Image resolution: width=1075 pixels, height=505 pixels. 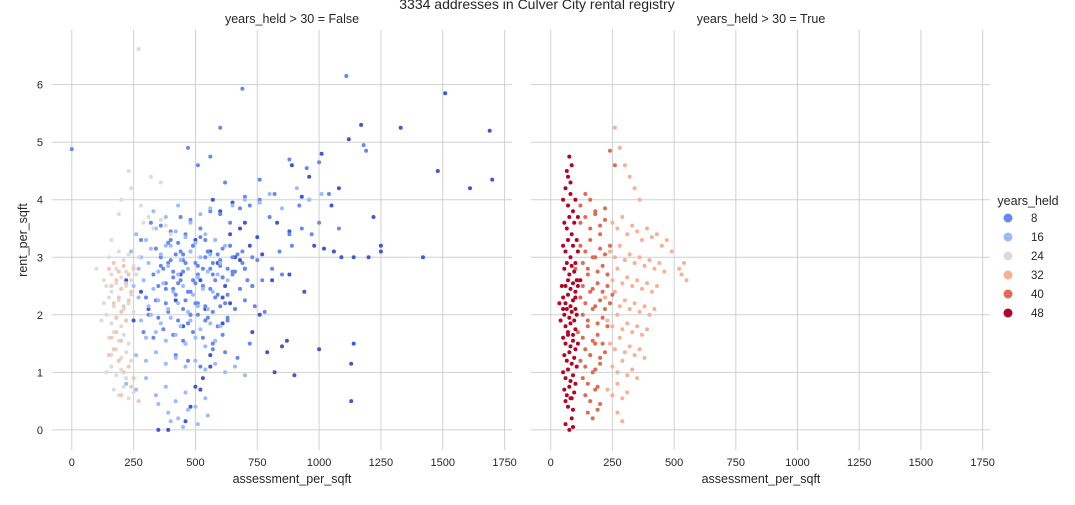 What do you see at coordinates (1027, 257) in the screenshot?
I see `legend: years_held 81624324048` at bounding box center [1027, 257].